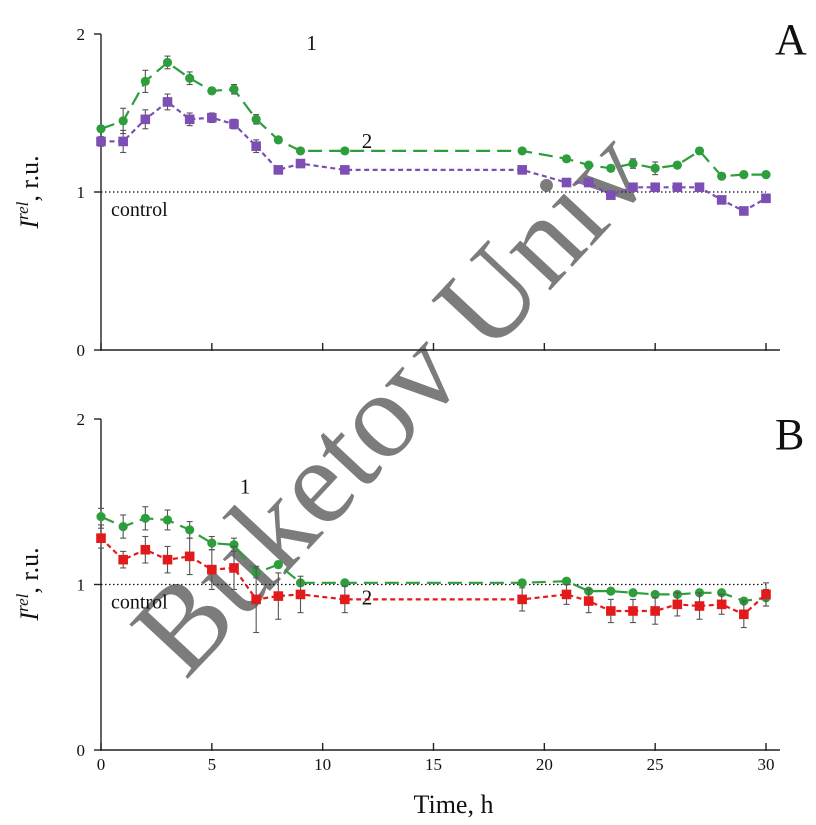  I want to click on y-axis-title-unit: , r.u., so click(29, 178).